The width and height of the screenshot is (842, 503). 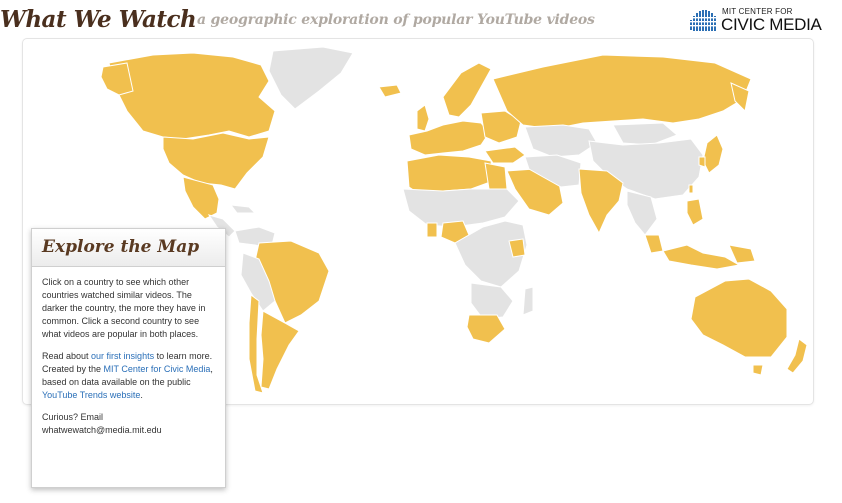 I want to click on country-japan, so click(x=713, y=154).